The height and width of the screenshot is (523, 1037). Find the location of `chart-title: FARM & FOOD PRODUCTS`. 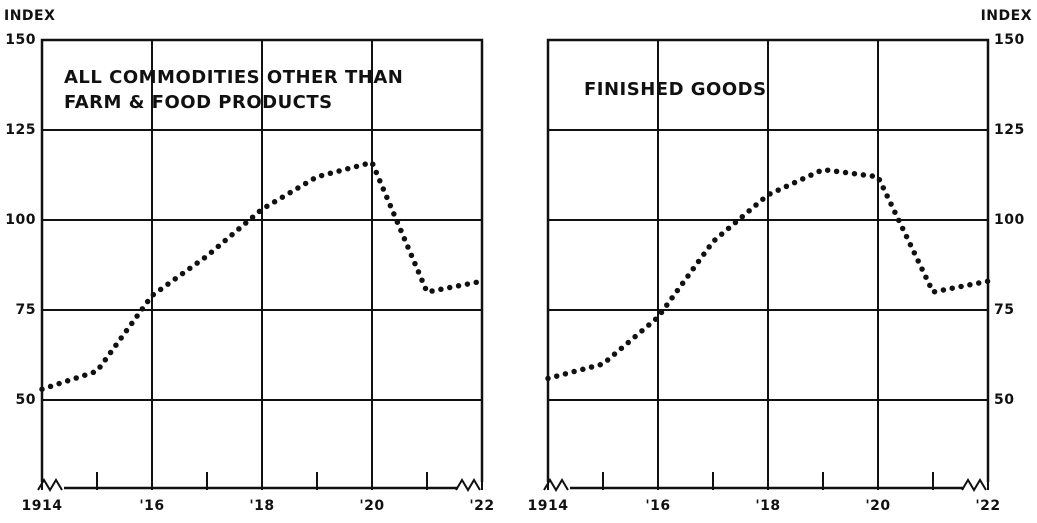

chart-title: FARM & FOOD PRODUCTS is located at coordinates (198, 102).